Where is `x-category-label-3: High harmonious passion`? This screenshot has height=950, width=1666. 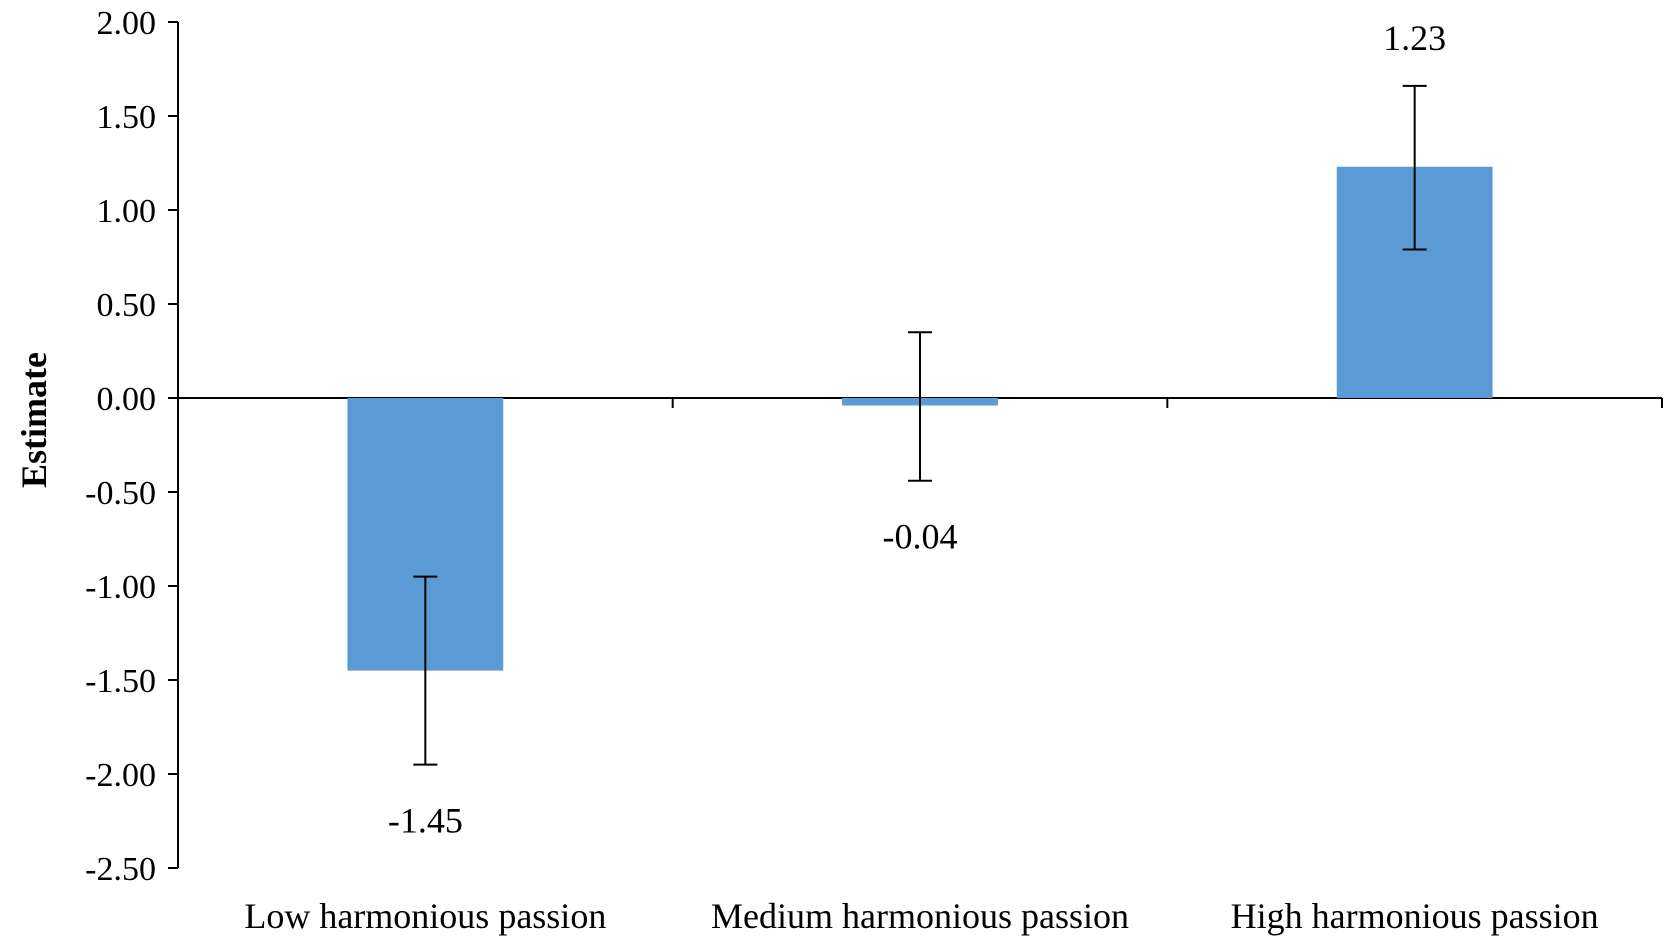
x-category-label-3: High harmonious passion is located at coordinates (1415, 916).